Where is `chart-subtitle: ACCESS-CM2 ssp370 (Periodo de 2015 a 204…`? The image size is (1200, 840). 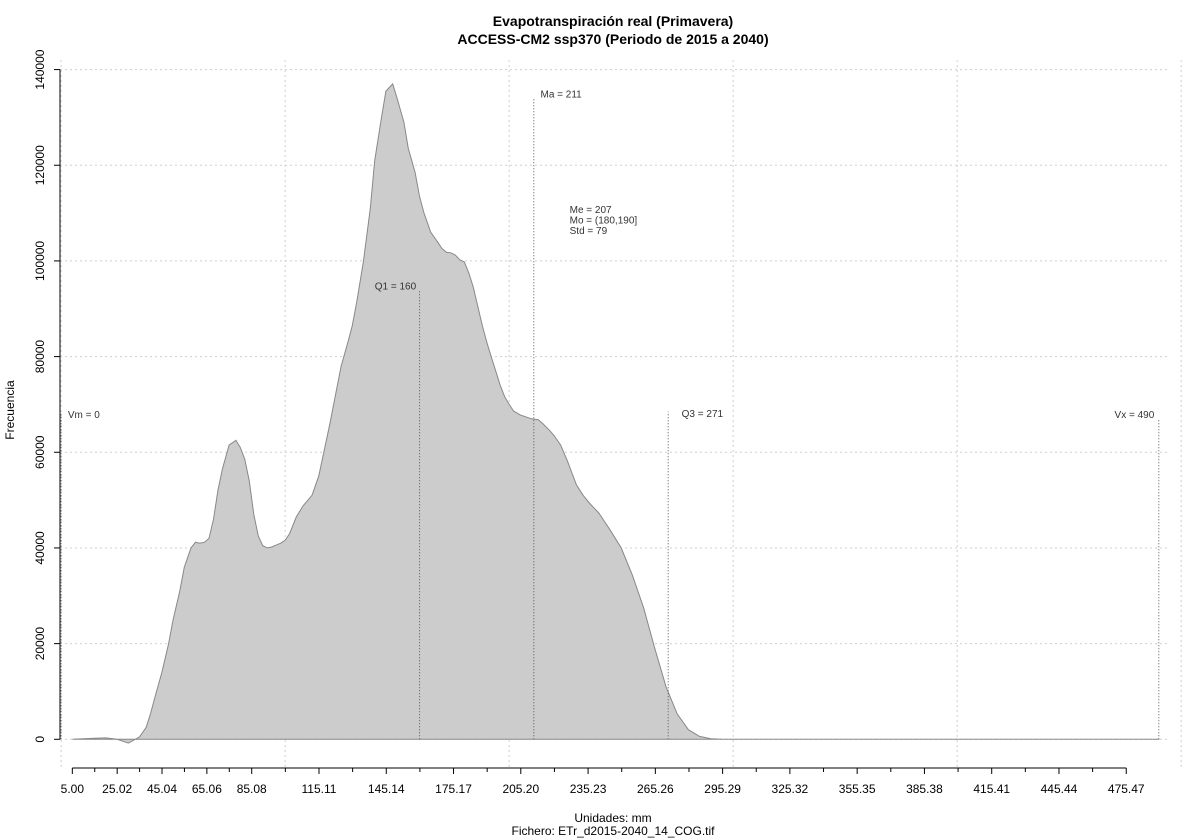
chart-subtitle: ACCESS-CM2 ssp370 (Periodo de 2015 a 204… is located at coordinates (612, 39).